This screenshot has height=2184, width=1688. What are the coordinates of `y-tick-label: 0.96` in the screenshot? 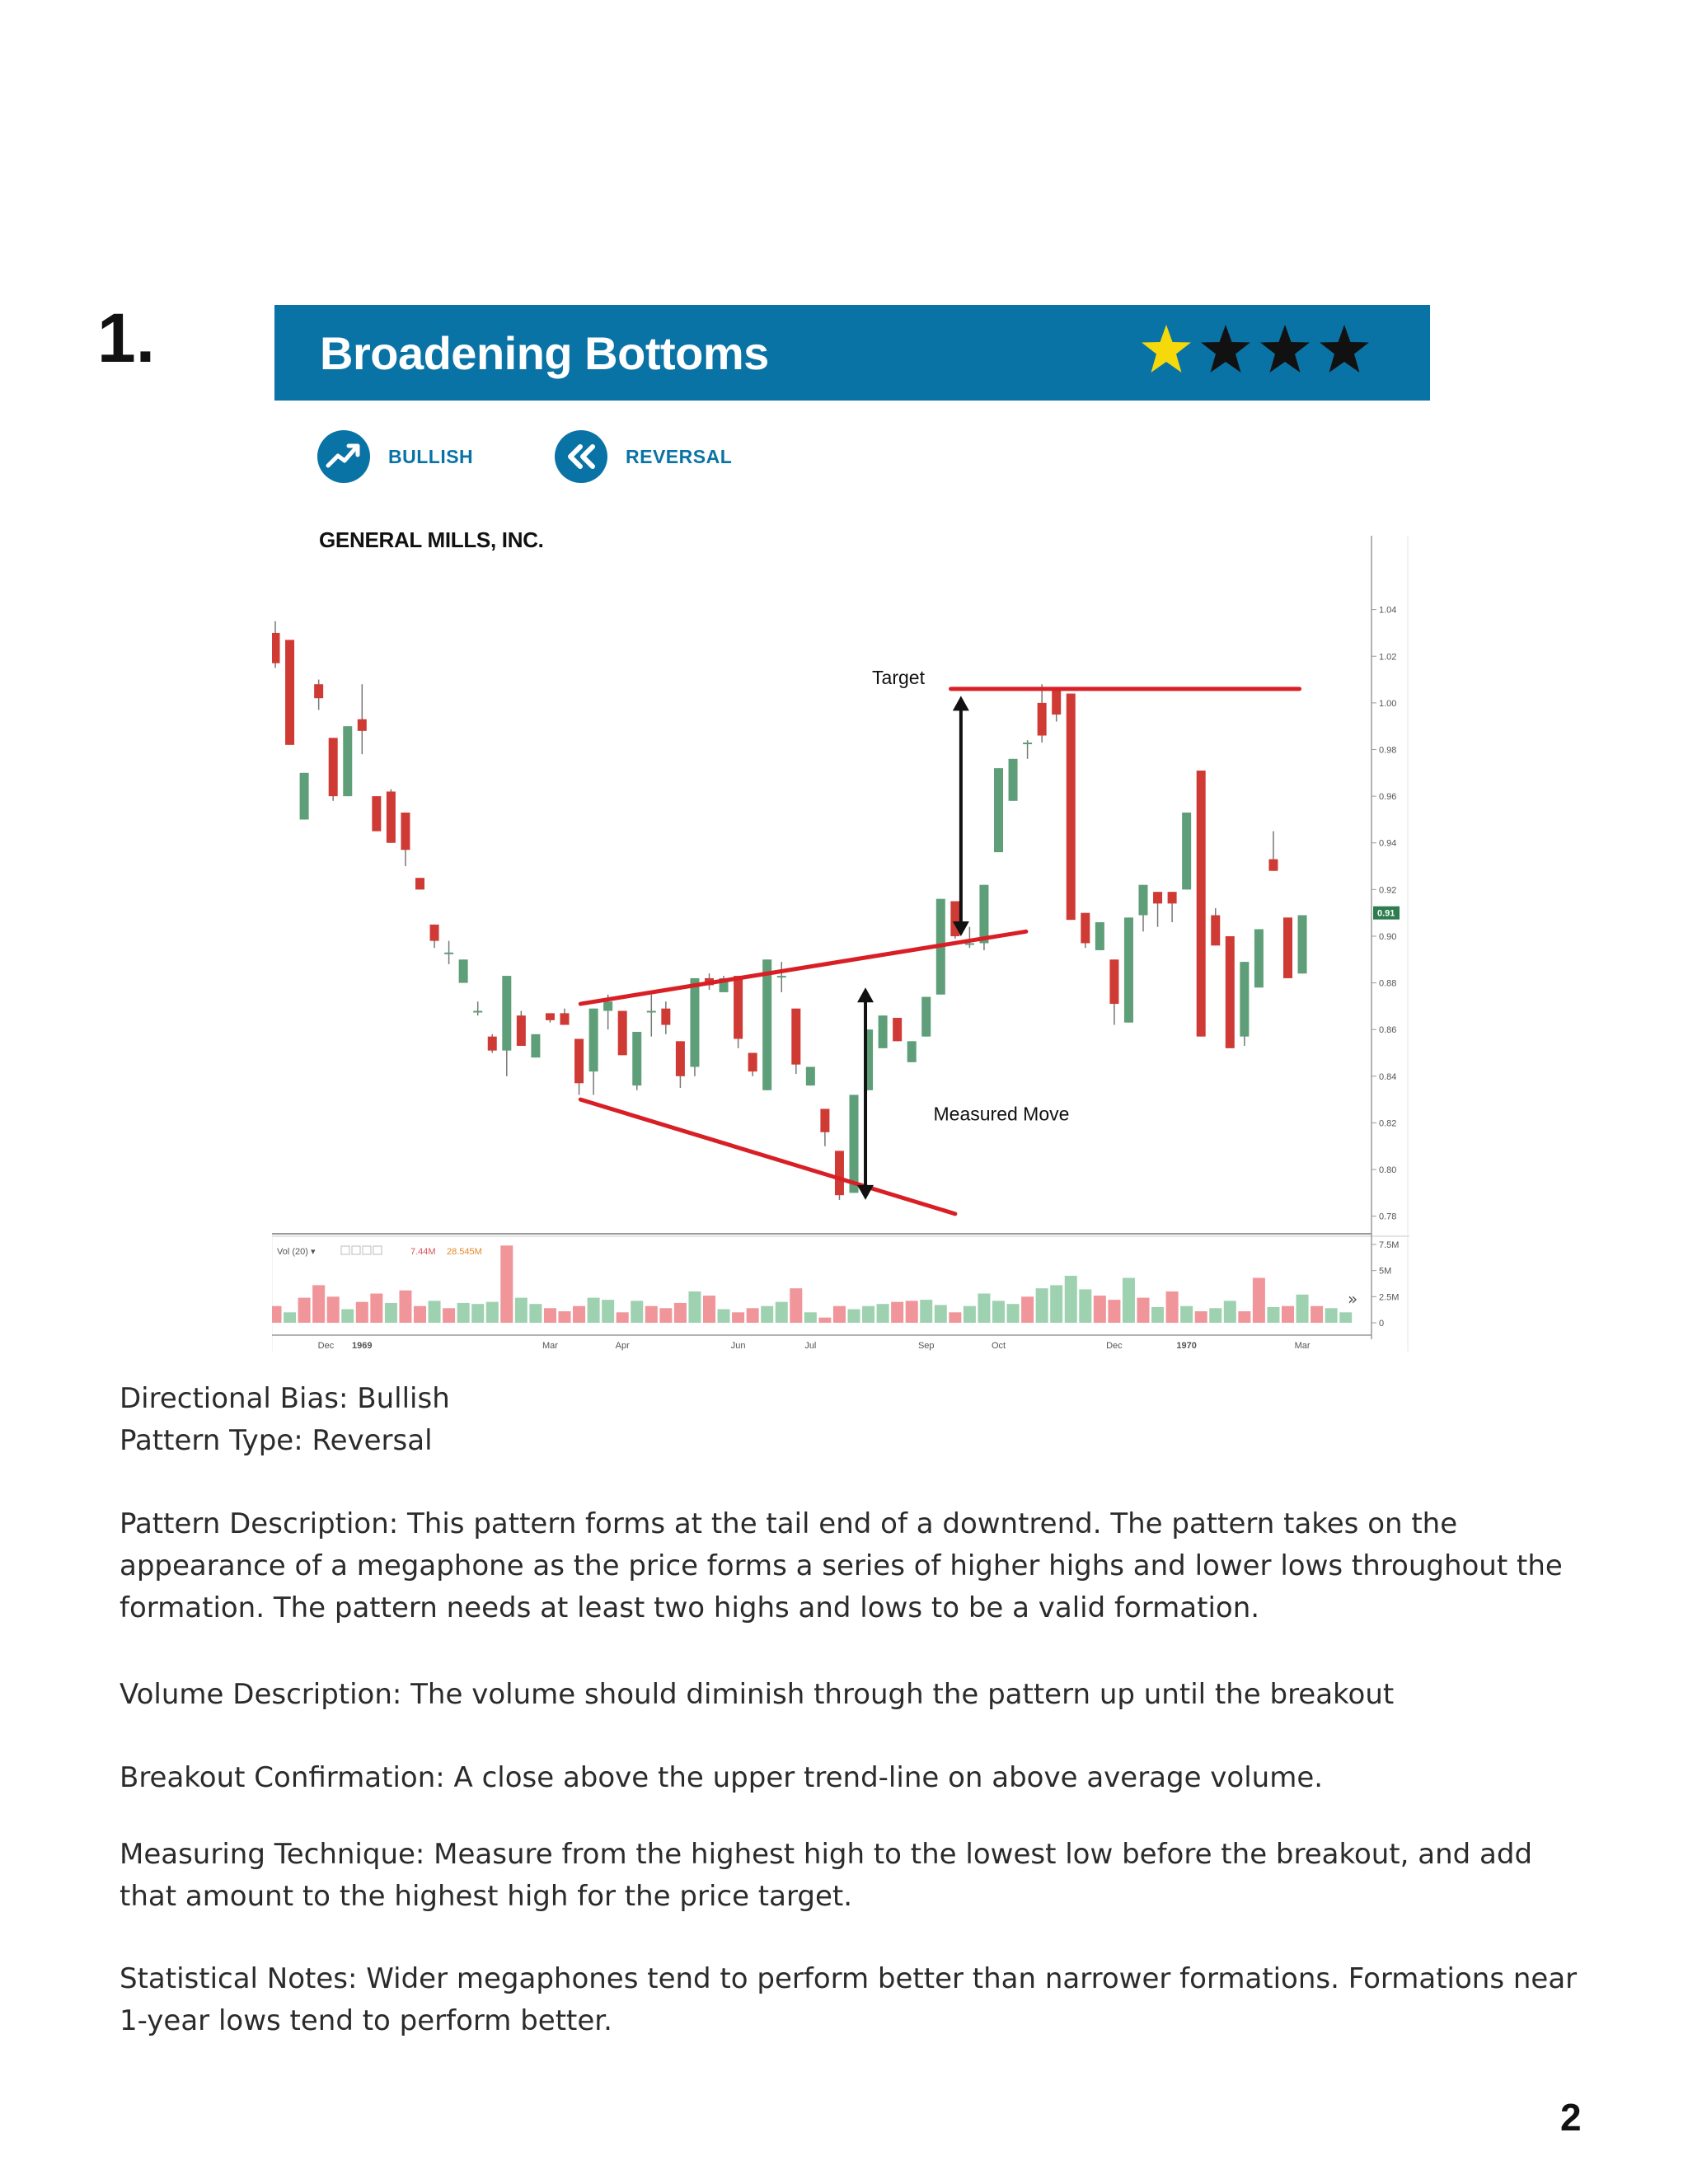 It's located at (1388, 797).